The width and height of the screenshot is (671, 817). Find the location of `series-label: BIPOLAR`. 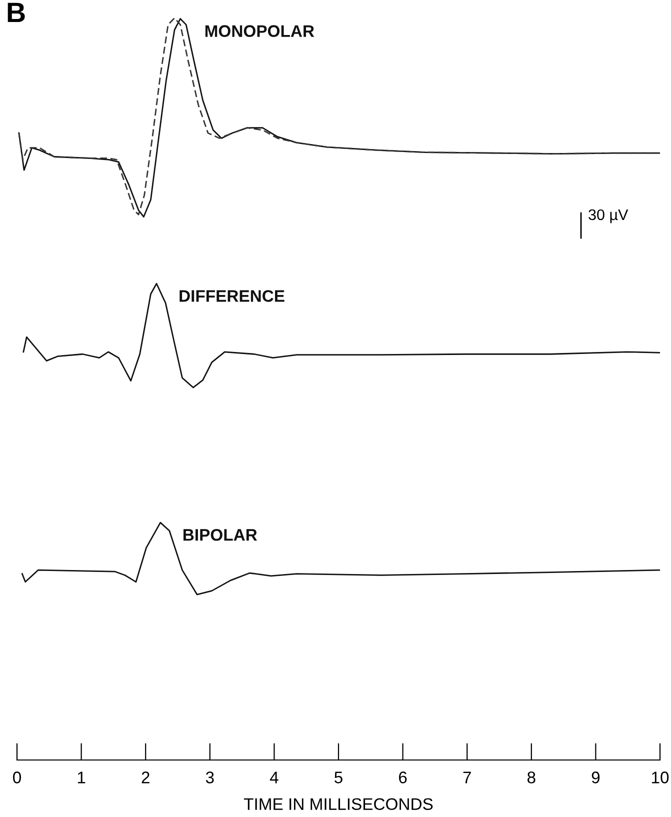

series-label: BIPOLAR is located at coordinates (221, 535).